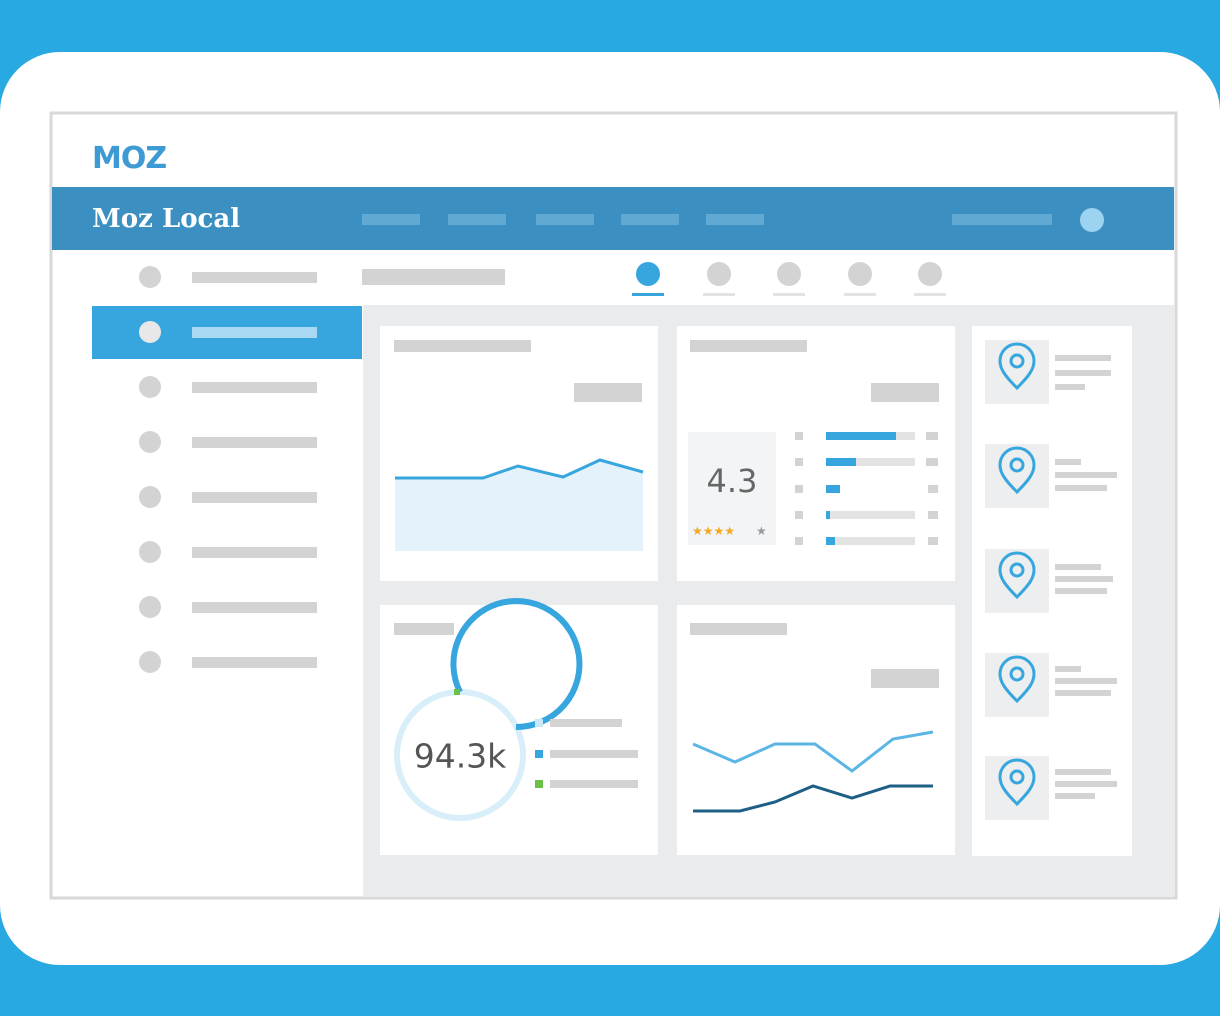 This screenshot has height=1016, width=1220. Describe the element at coordinates (733, 220) in the screenshot. I see `nav` at that location.